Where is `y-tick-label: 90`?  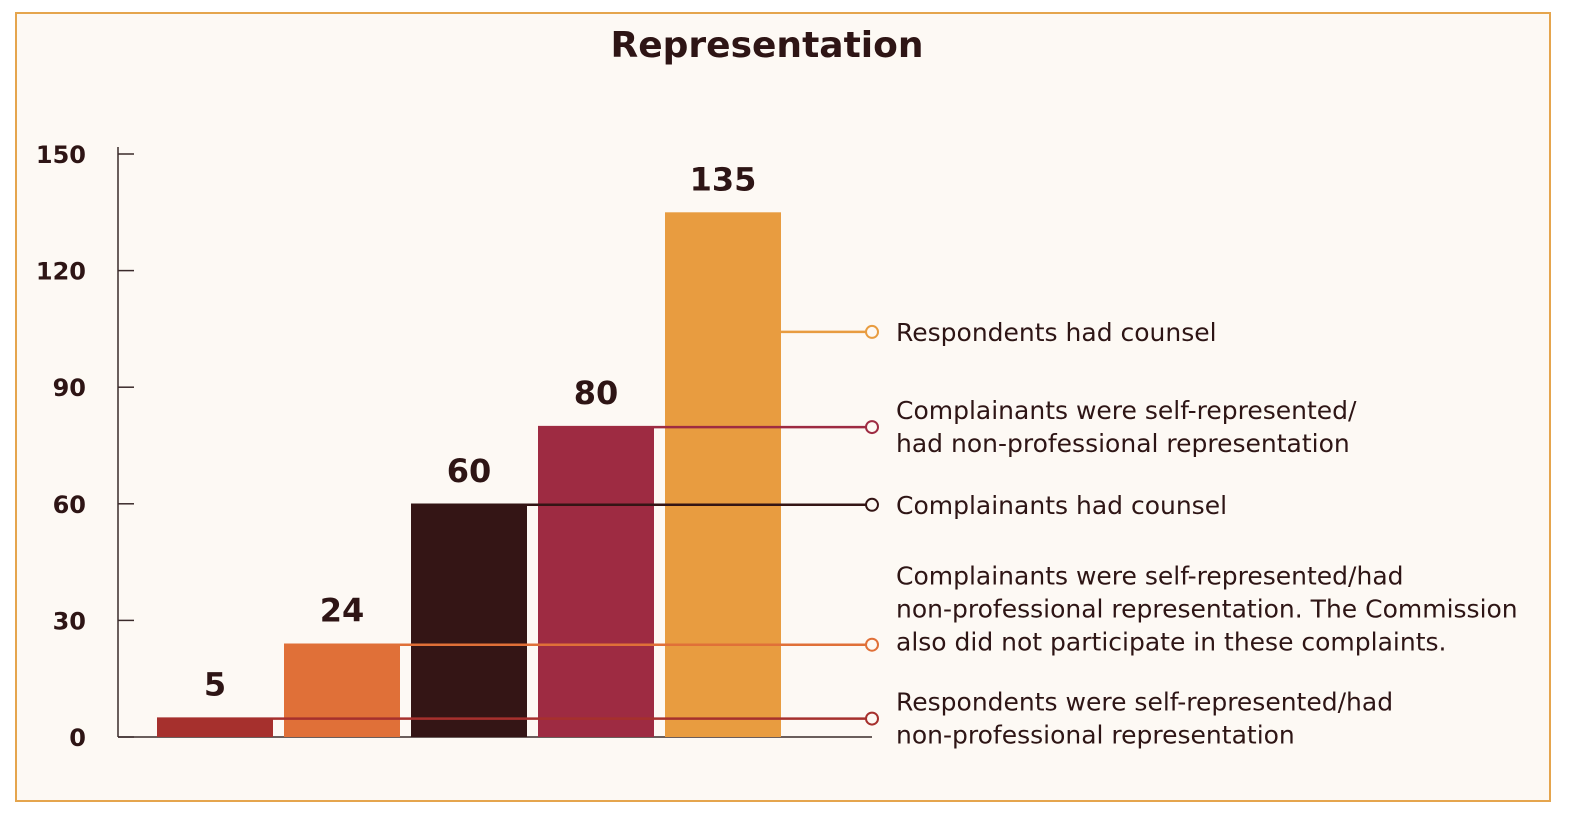
y-tick-label: 90 is located at coordinates (69, 388).